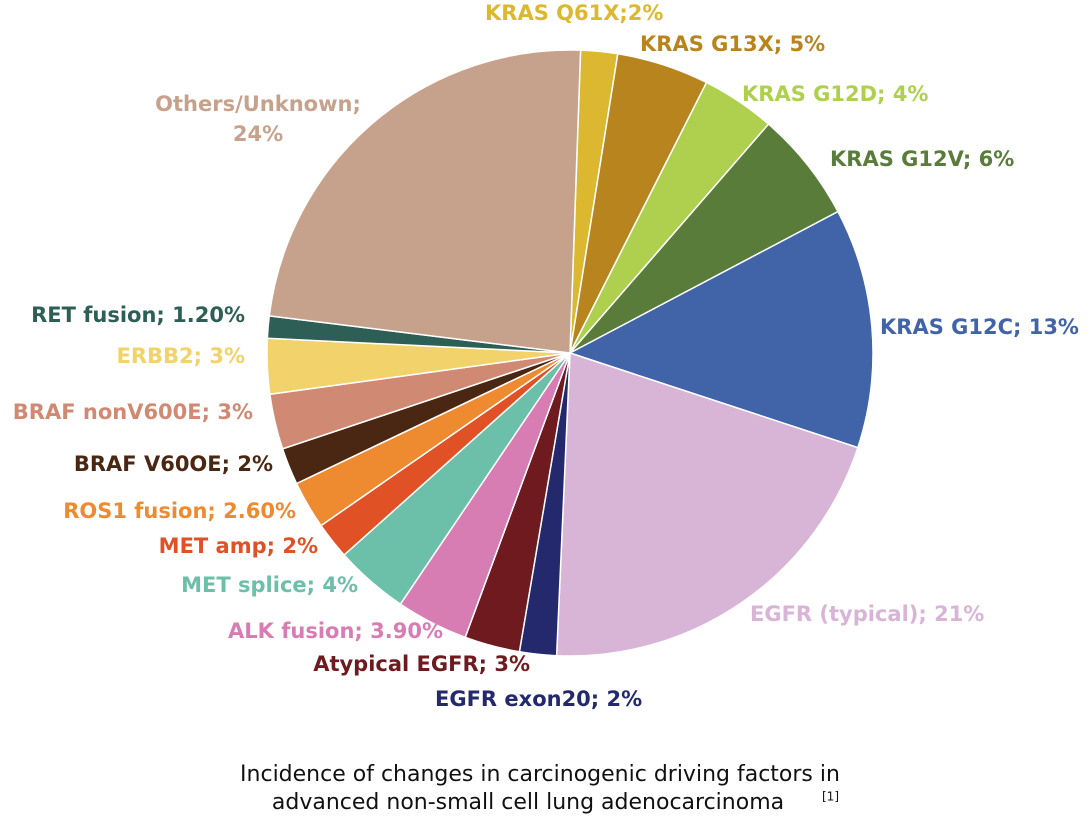  What do you see at coordinates (258, 119) in the screenshot?
I see `slice-label: Others/Unknown; 24%` at bounding box center [258, 119].